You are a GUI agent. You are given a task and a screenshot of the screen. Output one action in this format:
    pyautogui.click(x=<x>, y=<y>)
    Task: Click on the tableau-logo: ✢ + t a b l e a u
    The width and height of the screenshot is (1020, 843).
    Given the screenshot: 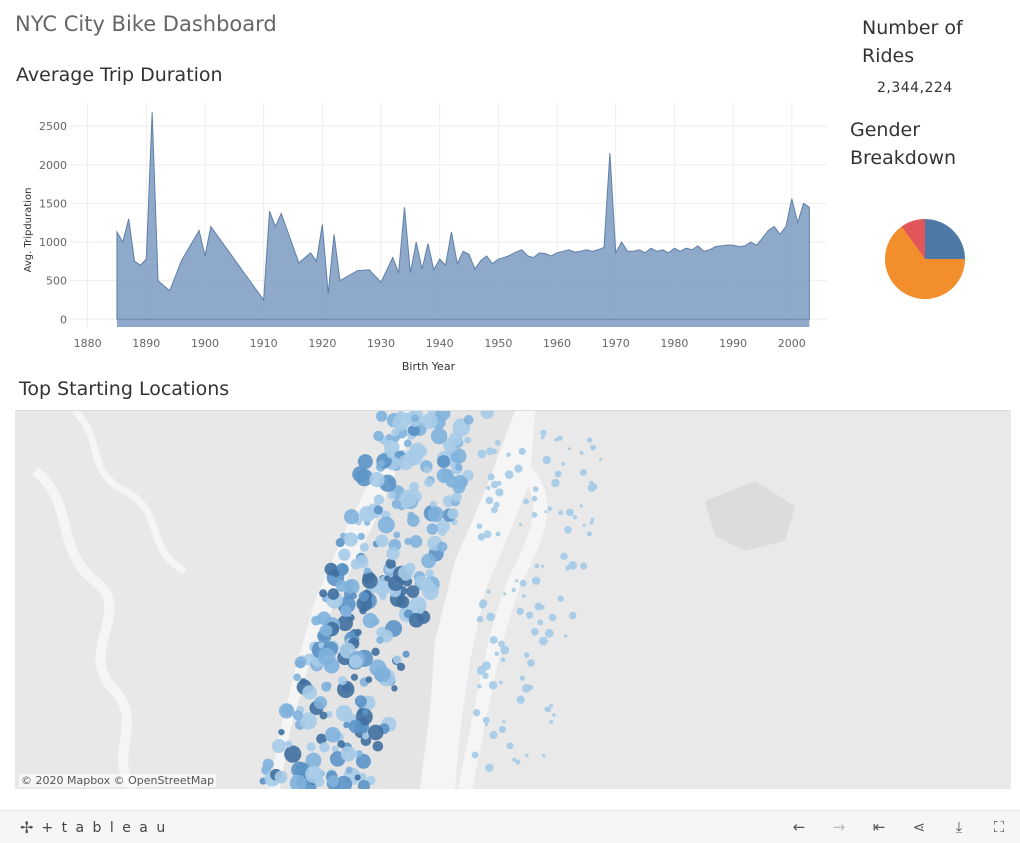 What is the action you would take?
    pyautogui.click(x=93, y=827)
    